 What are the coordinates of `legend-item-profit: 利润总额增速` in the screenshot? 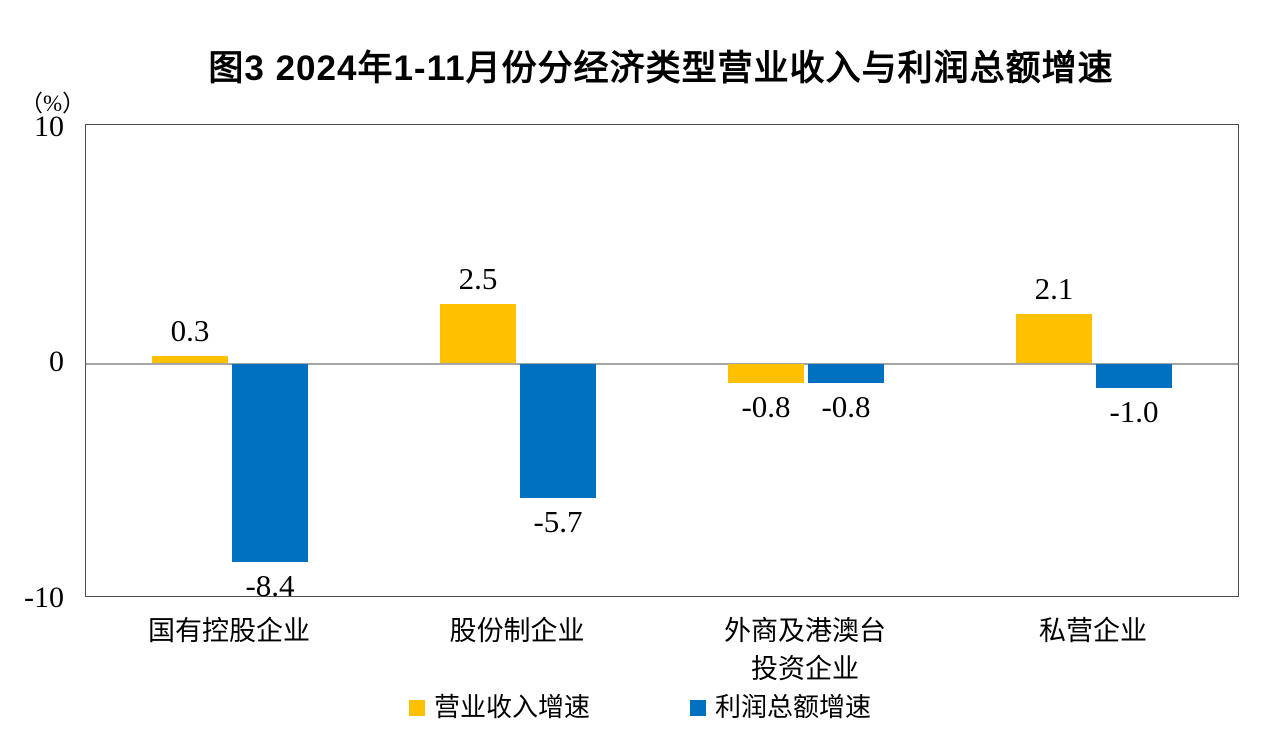 It's located at (780, 708).